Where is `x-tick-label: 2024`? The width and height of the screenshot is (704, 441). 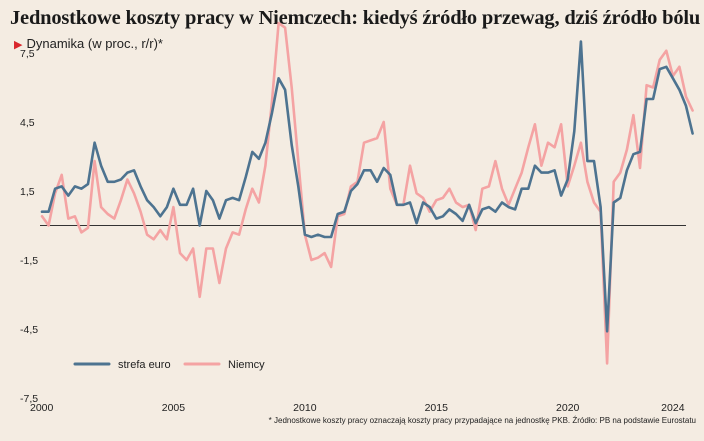
x-tick-label: 2024 is located at coordinates (673, 408).